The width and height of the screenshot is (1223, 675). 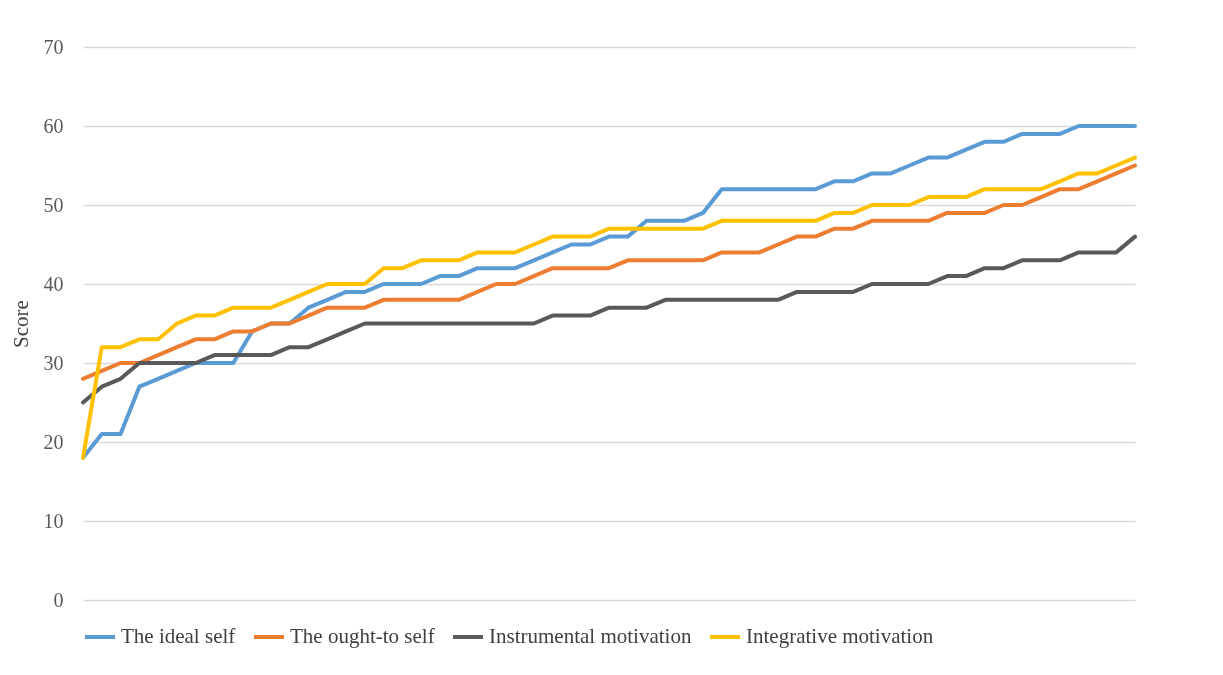 What do you see at coordinates (53, 520) in the screenshot?
I see `y-tick-label: 10` at bounding box center [53, 520].